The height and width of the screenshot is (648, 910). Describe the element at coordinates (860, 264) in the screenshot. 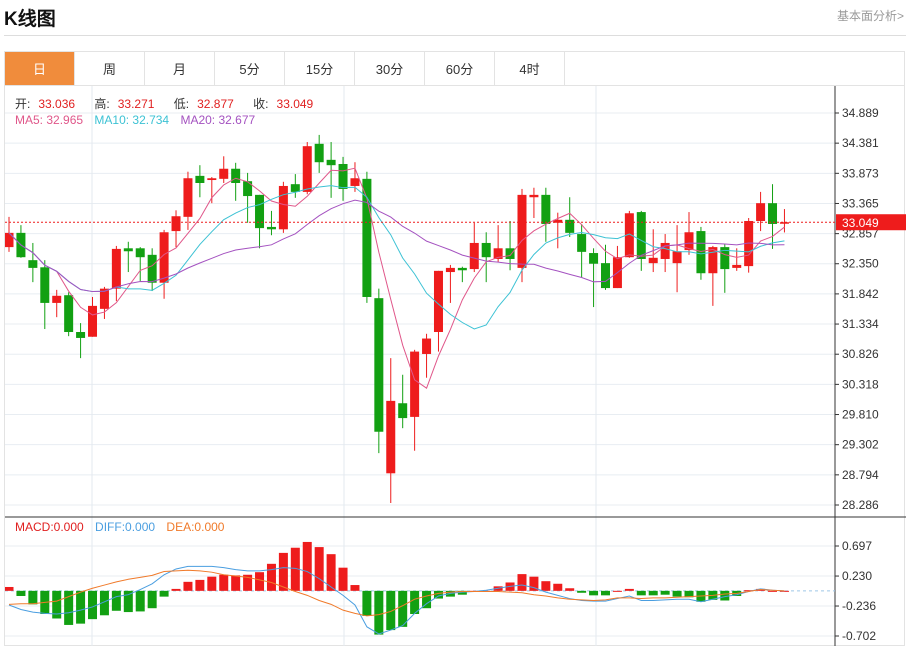

I see `price-tick-label: 32.350` at that location.